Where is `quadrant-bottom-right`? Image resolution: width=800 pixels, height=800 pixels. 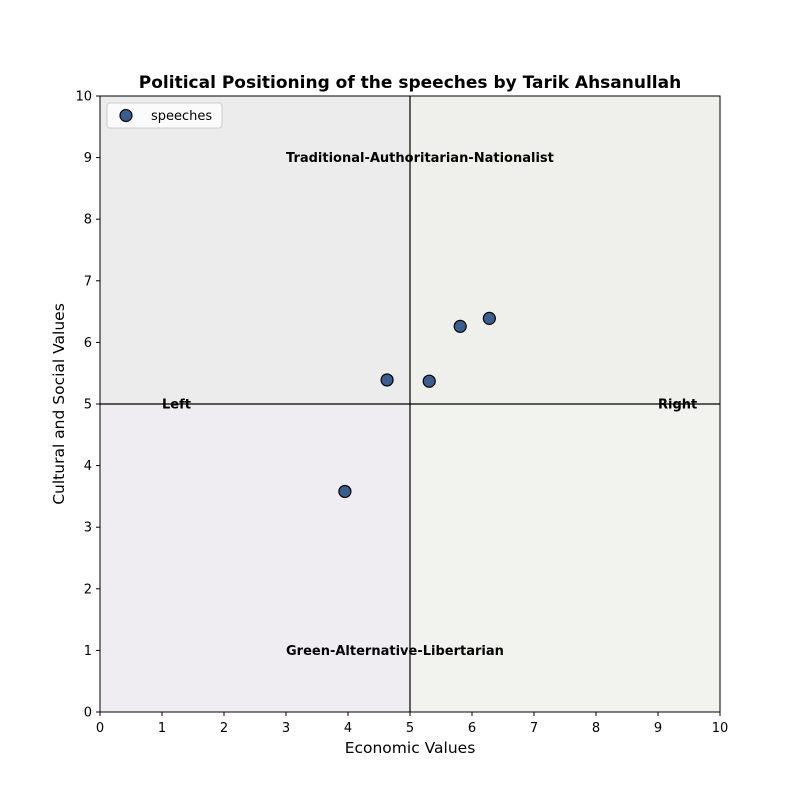
quadrant-bottom-right is located at coordinates (565, 558).